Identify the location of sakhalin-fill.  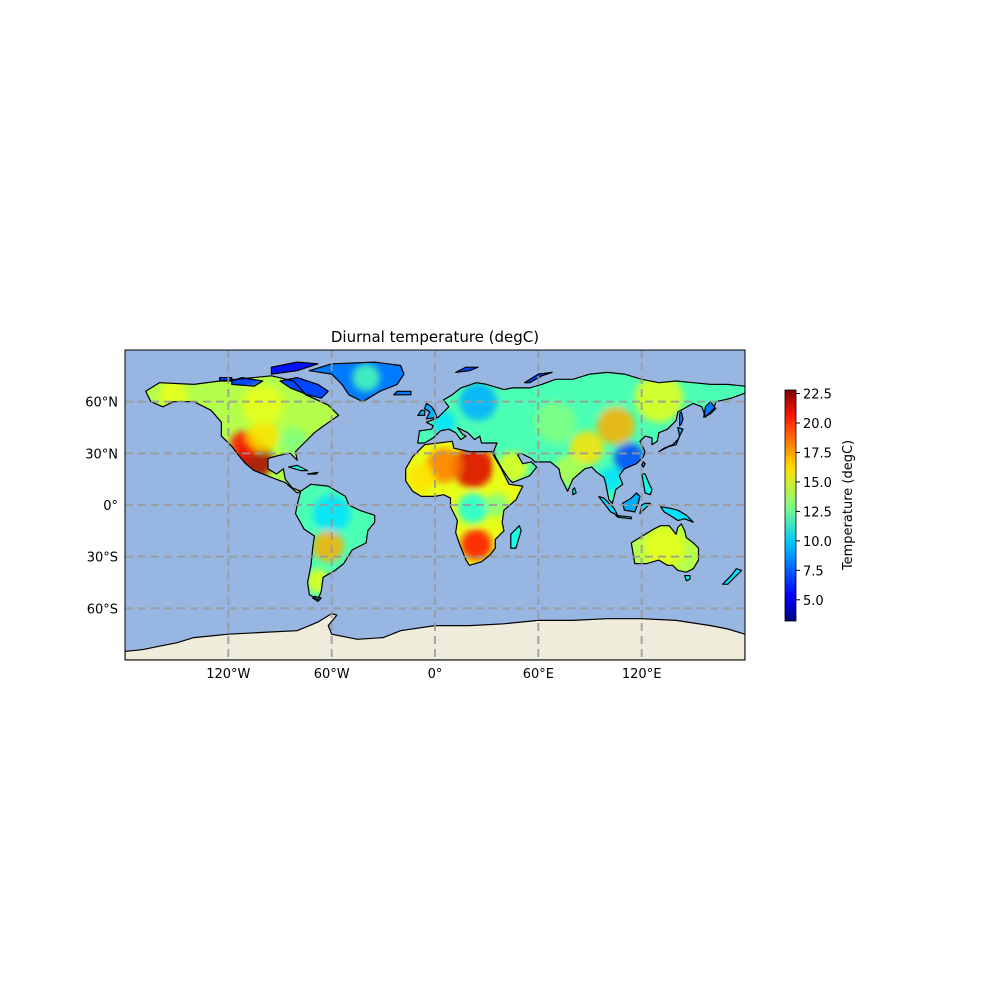
(681, 419).